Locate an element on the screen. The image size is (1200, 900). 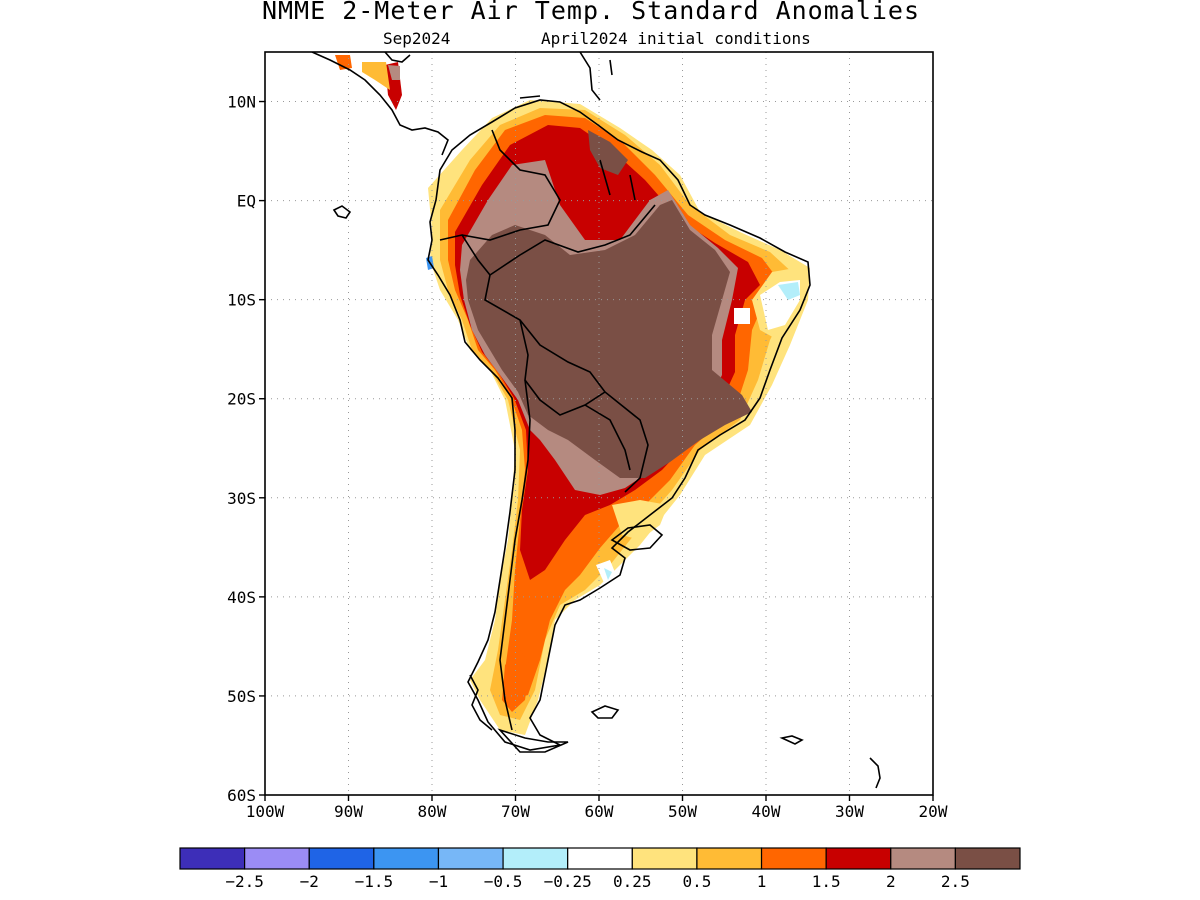
lon-tick-label: 100W is located at coordinates (265, 811).